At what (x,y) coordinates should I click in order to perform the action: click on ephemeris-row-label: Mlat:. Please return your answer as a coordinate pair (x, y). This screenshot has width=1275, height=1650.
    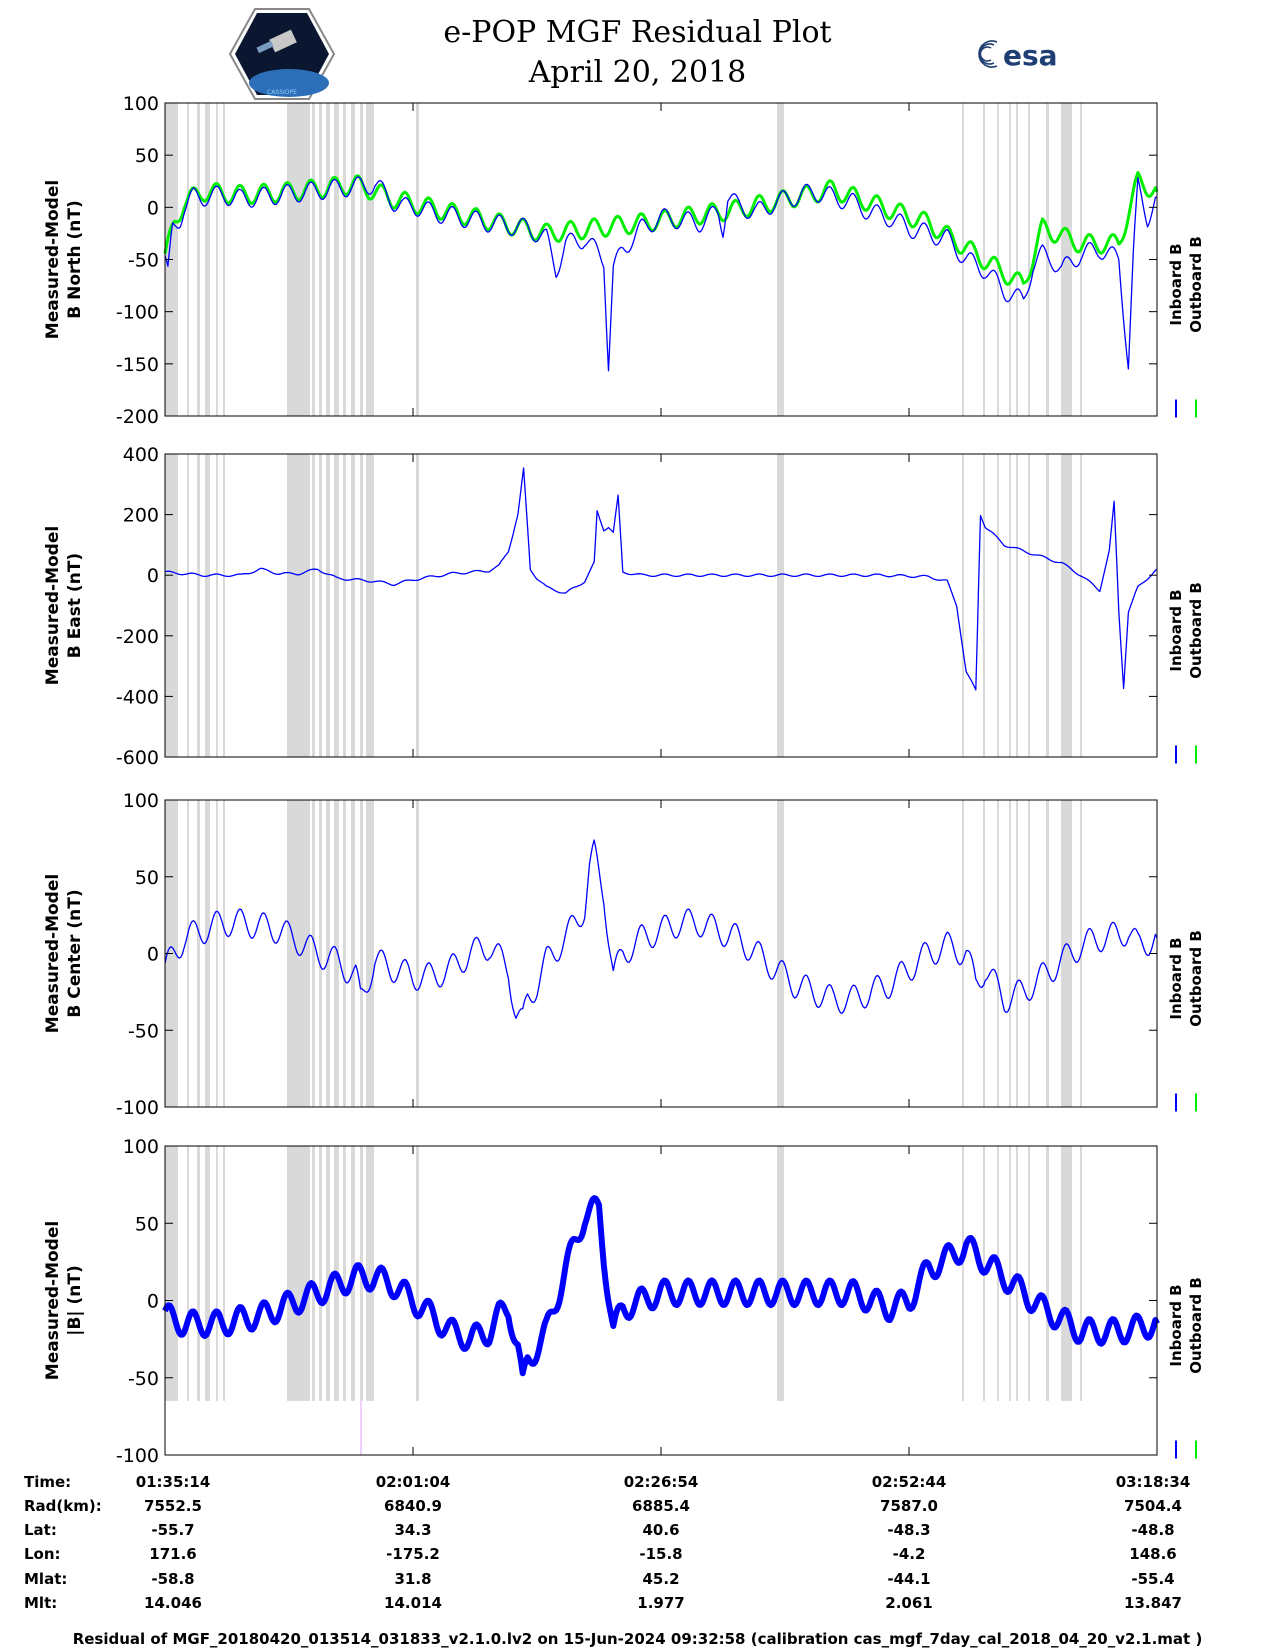
    Looking at the image, I should click on (46, 1579).